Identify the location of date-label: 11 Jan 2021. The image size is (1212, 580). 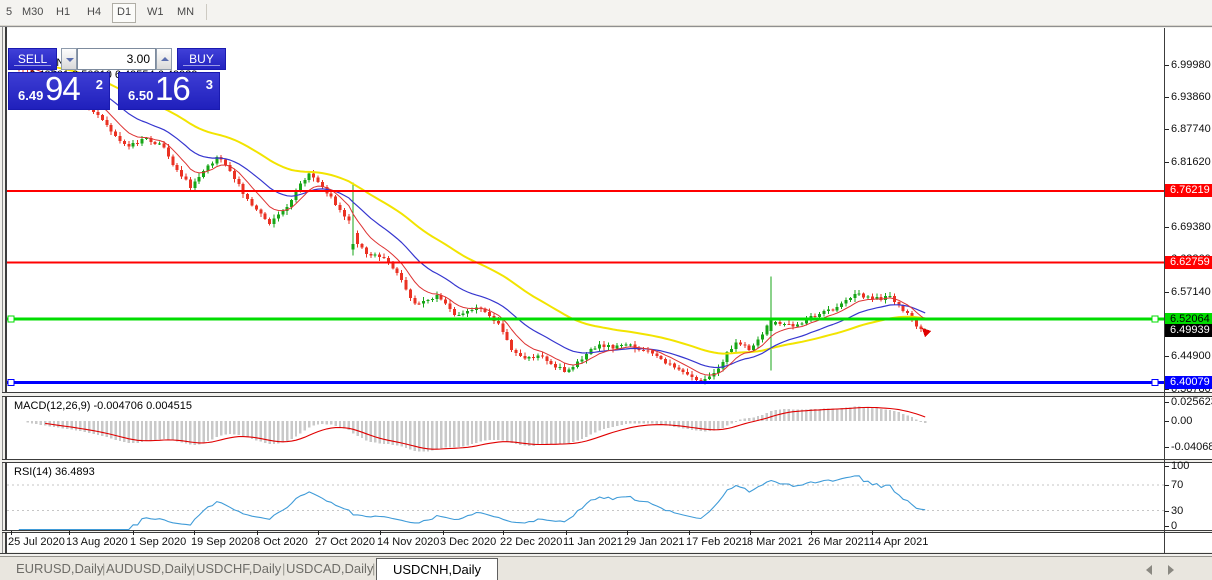
(593, 542).